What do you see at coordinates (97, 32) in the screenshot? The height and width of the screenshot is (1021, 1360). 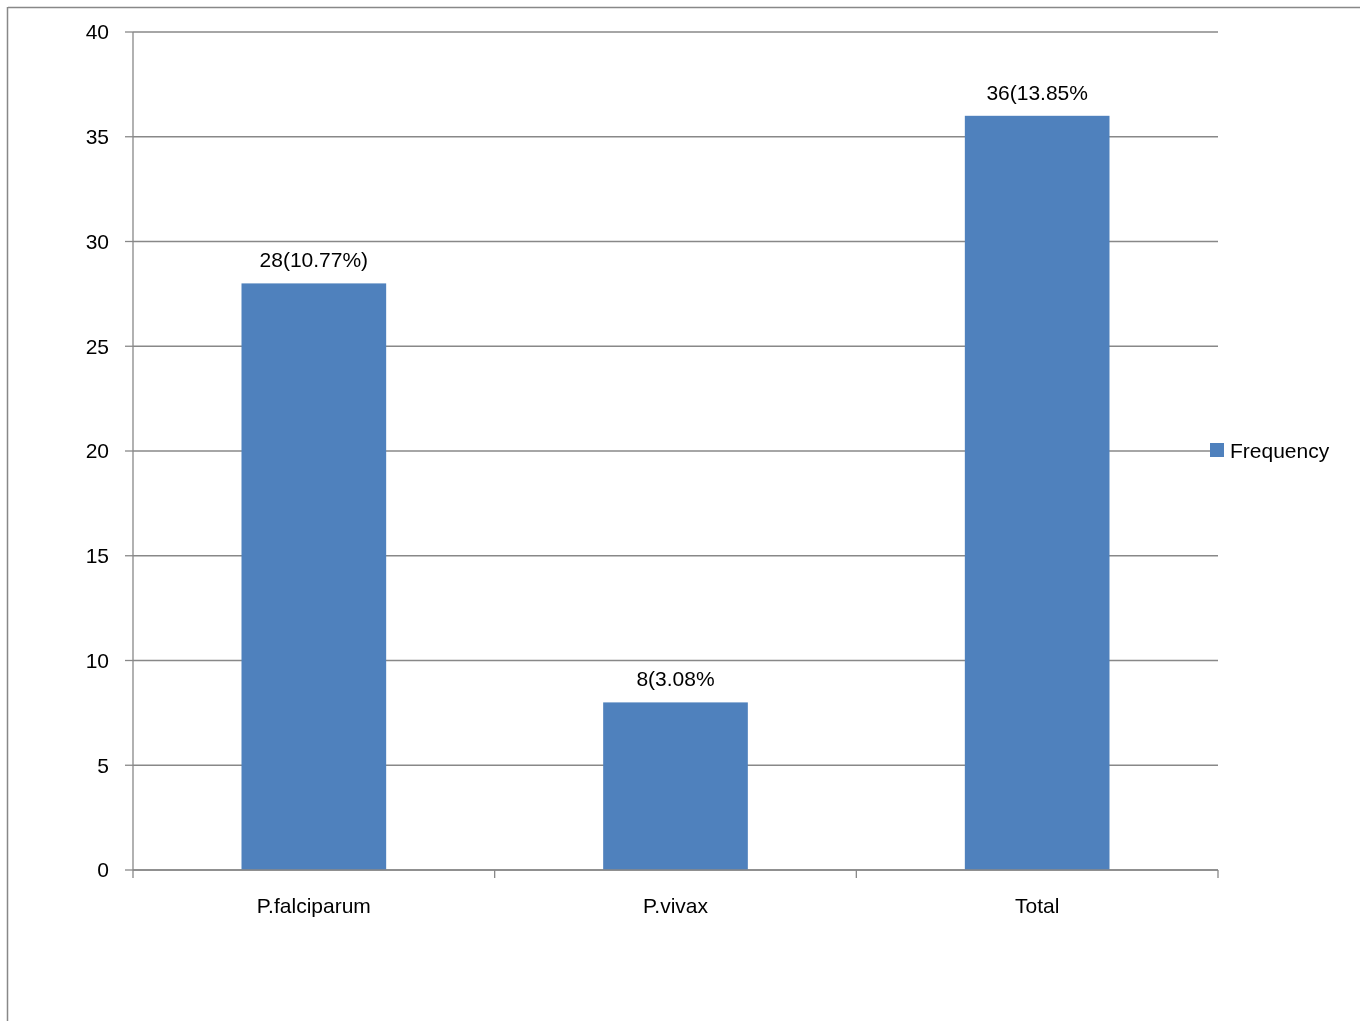 I see `y-tick-label: 40` at bounding box center [97, 32].